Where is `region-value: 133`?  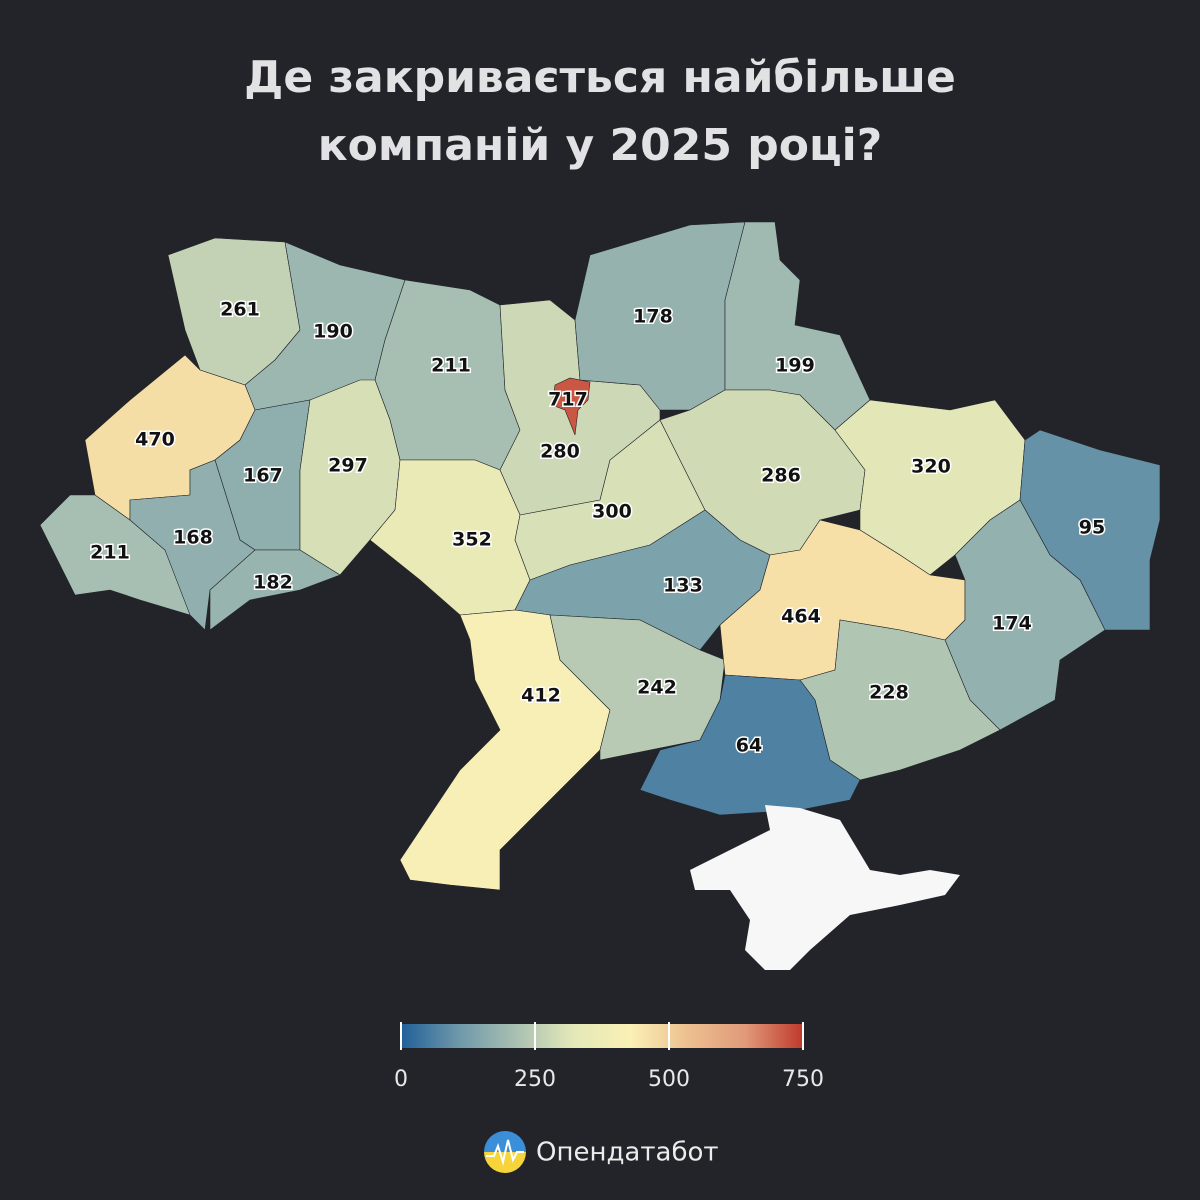
region-value: 133 is located at coordinates (683, 586).